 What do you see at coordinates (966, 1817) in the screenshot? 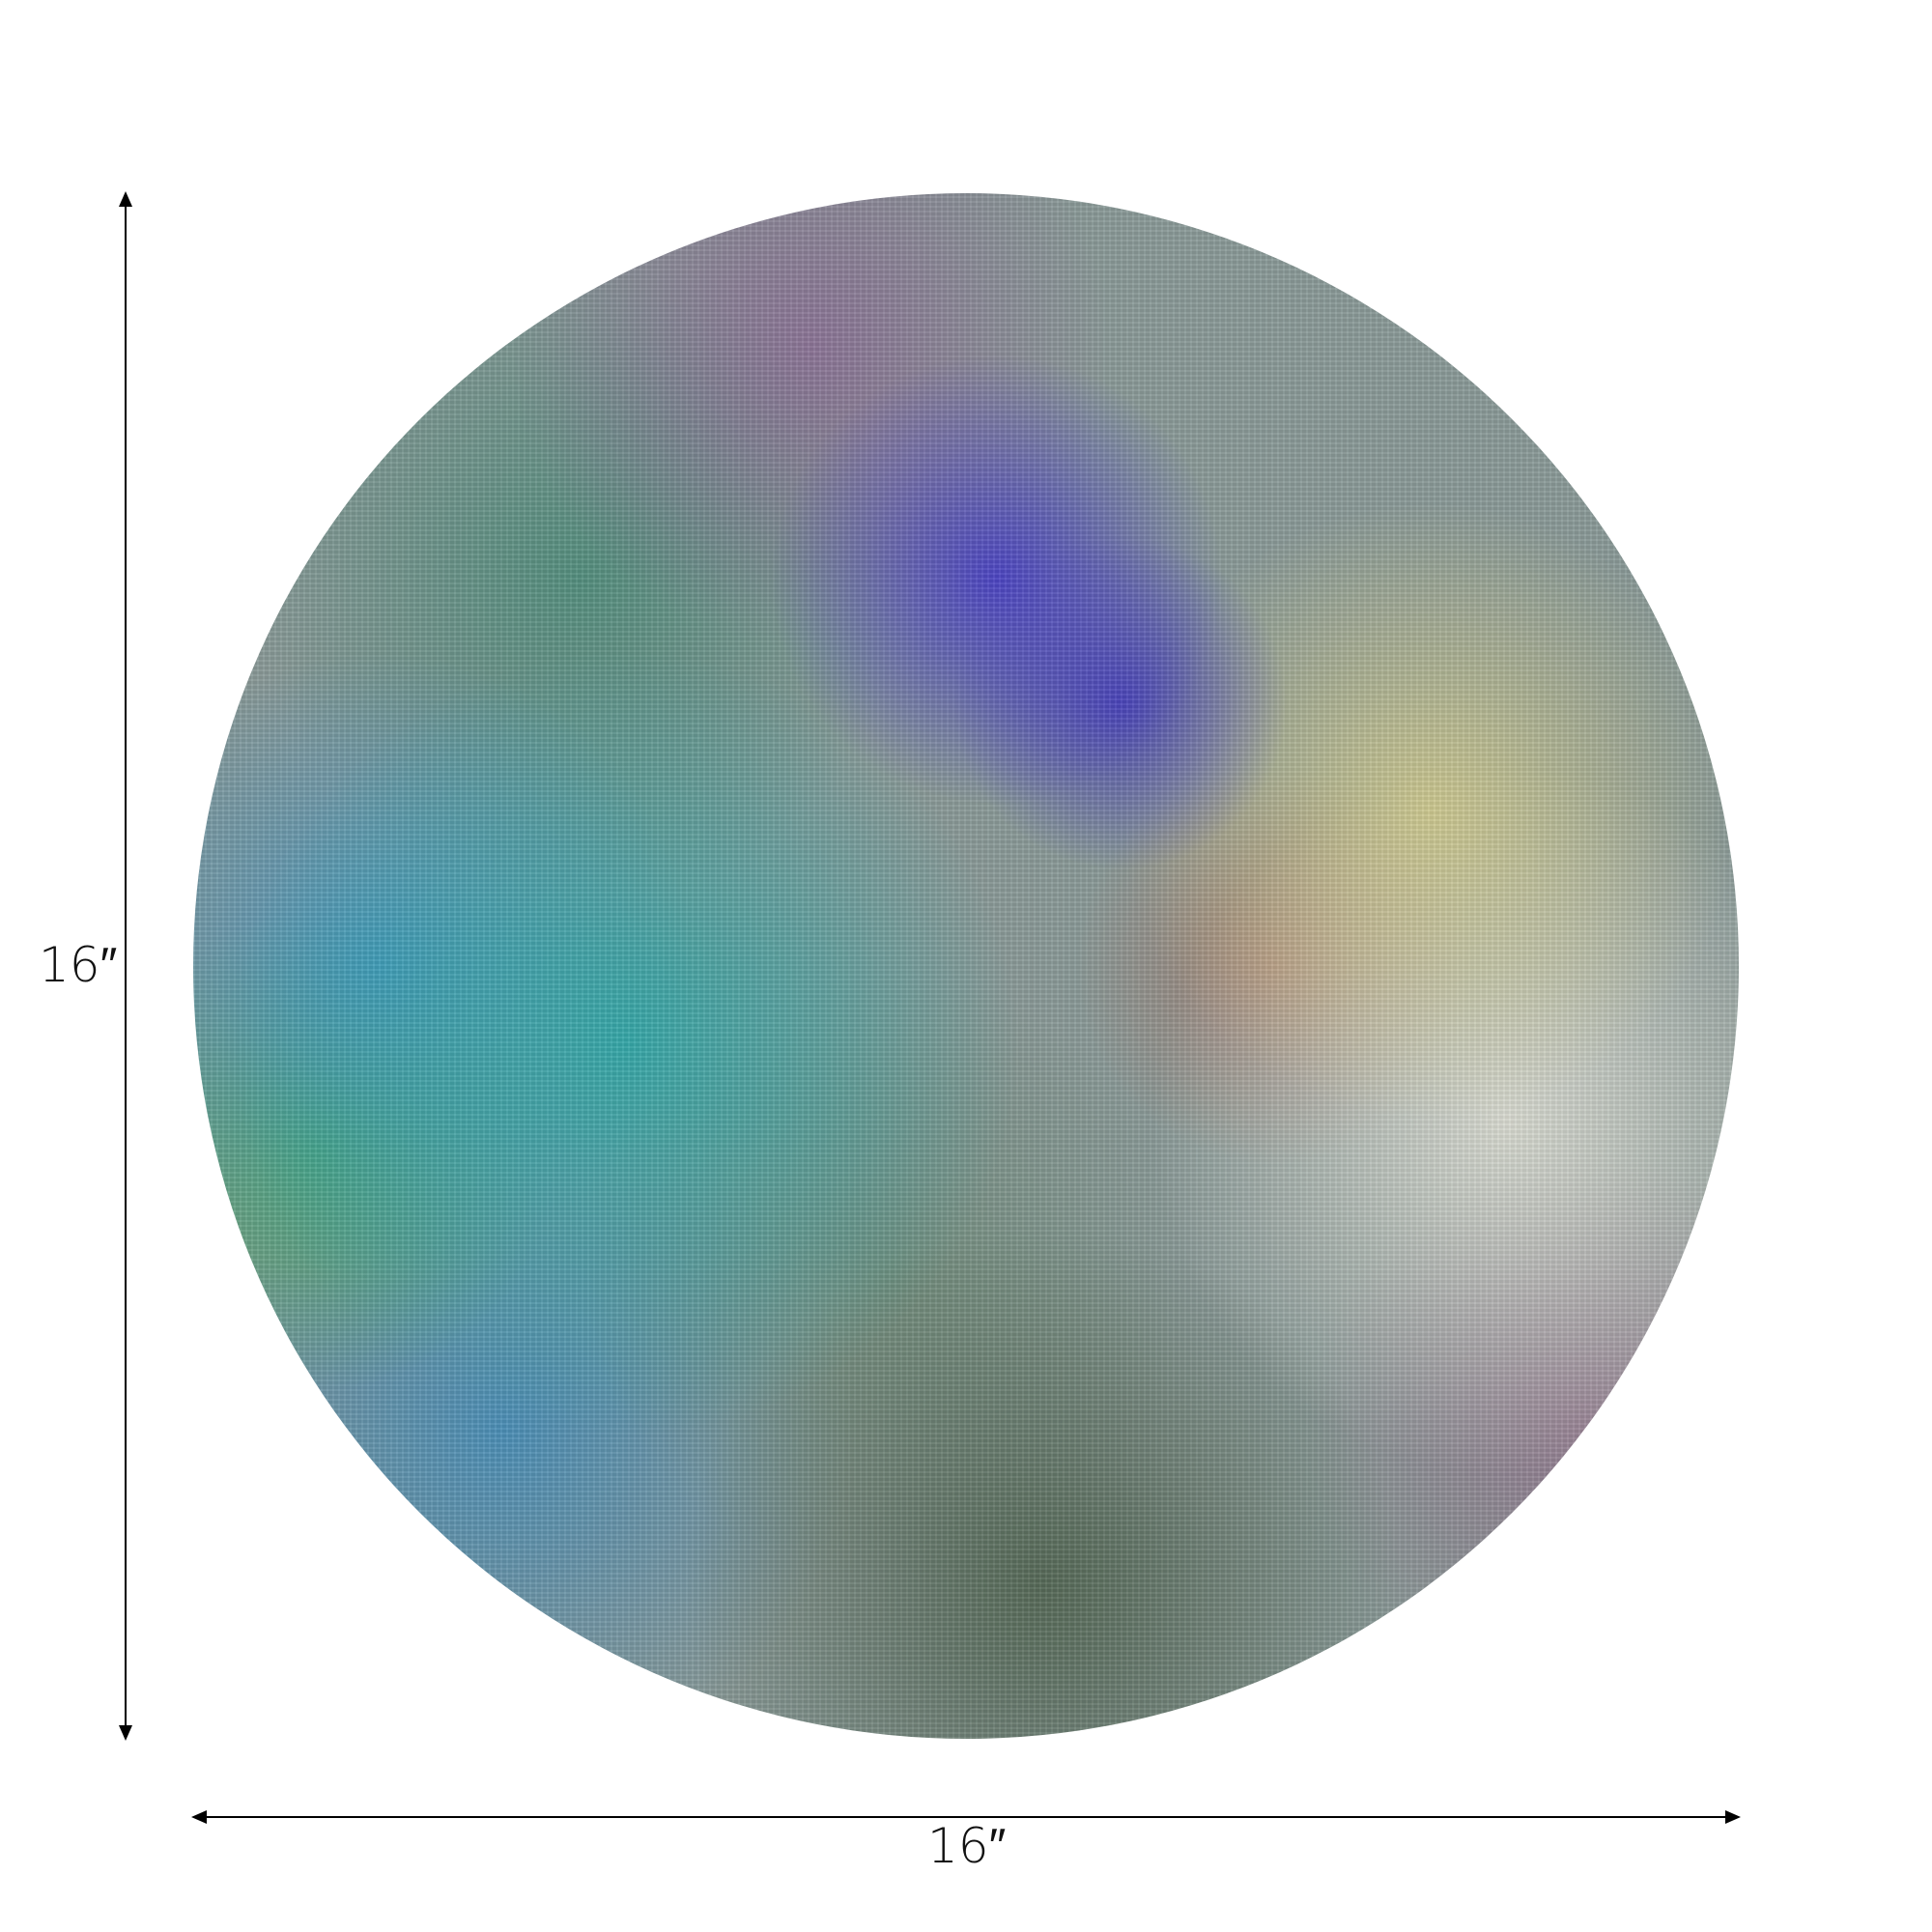
I see `width-dimension-line` at bounding box center [966, 1817].